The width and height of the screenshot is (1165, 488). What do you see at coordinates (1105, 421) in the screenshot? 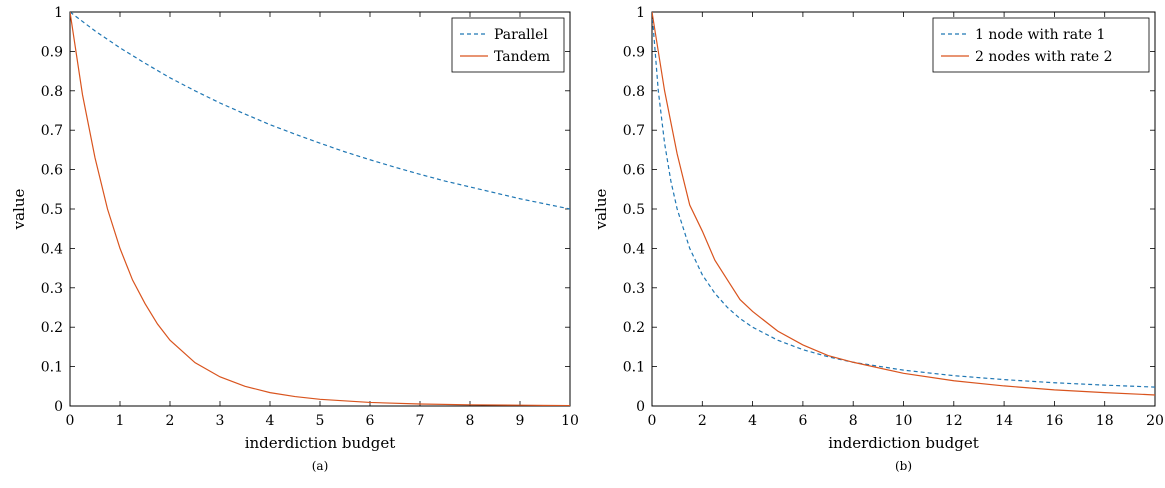
I see `x-tick-label: 18` at bounding box center [1105, 421].